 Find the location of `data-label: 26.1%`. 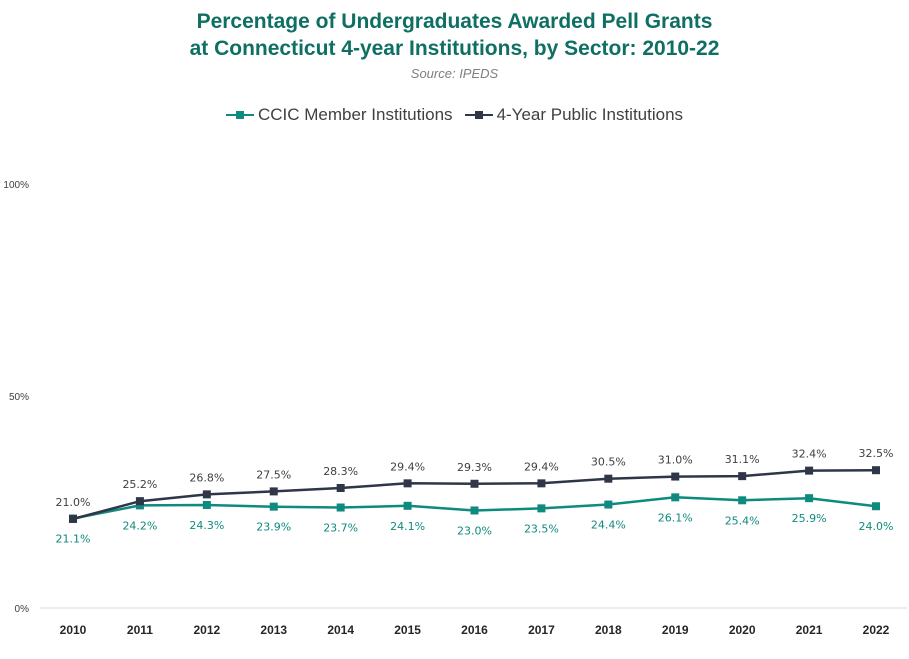

data-label: 26.1% is located at coordinates (675, 517).